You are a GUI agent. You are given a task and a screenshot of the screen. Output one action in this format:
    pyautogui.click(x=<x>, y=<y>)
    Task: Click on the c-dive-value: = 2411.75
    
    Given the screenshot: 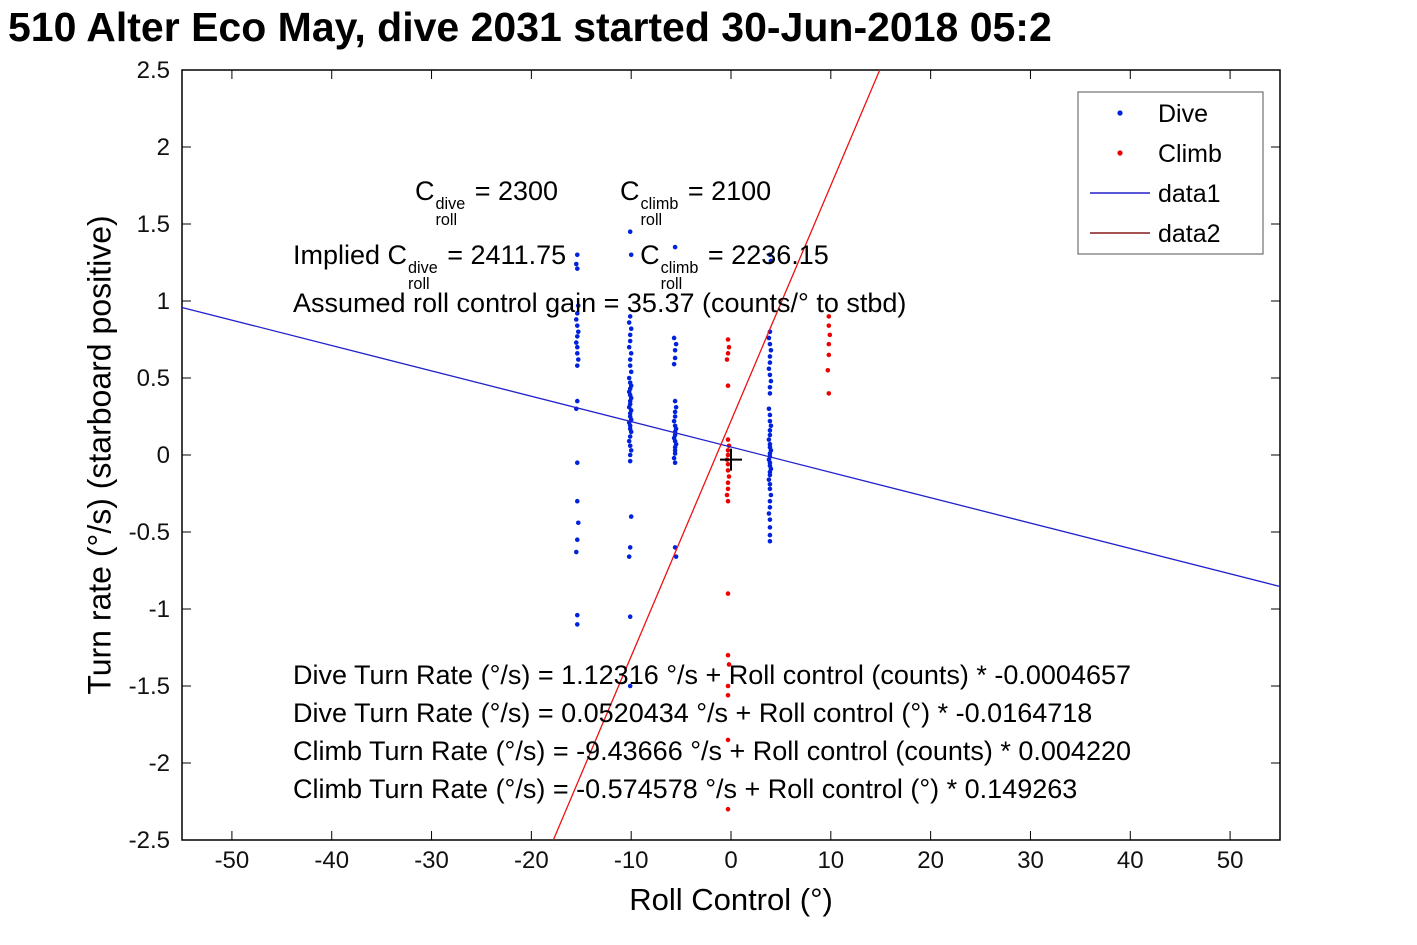 What is the action you would take?
    pyautogui.click(x=503, y=255)
    